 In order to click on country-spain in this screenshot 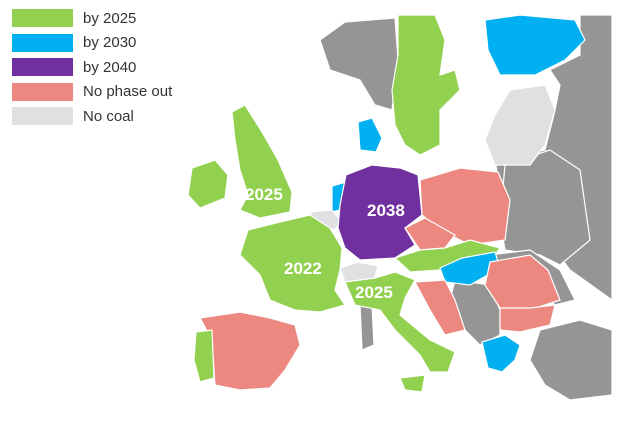, I will do `click(250, 351)`.